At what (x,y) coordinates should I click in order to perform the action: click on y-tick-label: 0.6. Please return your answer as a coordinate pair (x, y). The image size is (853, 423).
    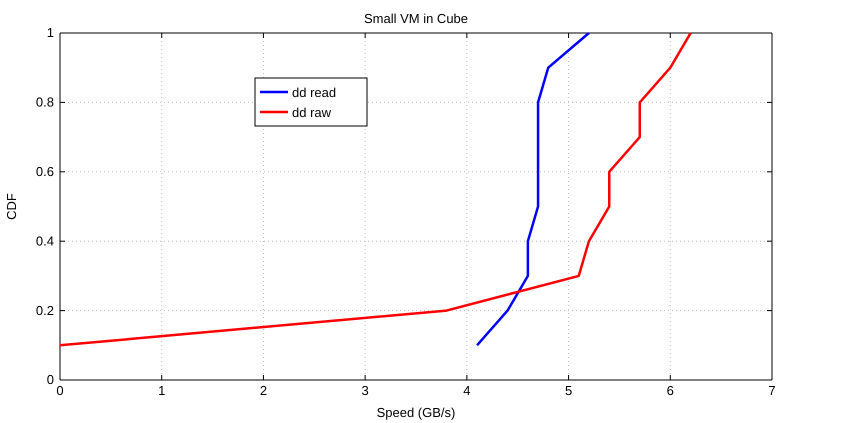
    Looking at the image, I should click on (45, 171).